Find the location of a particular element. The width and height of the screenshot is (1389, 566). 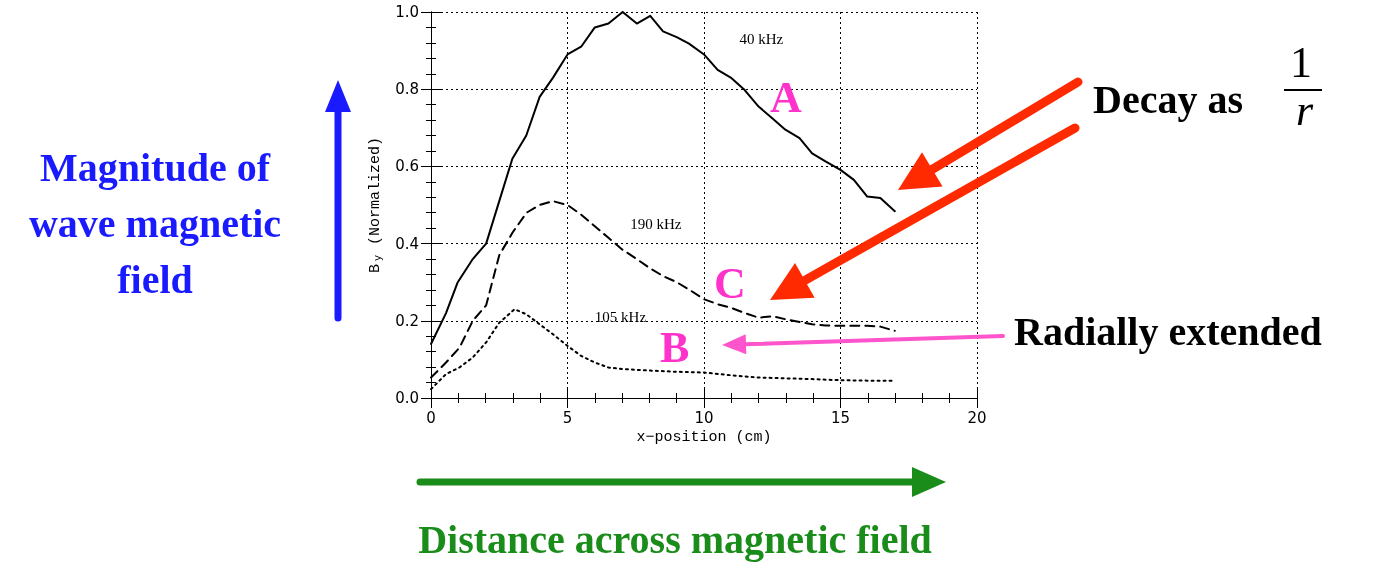

y-tick-label: 0.2 is located at coordinates (407, 320).